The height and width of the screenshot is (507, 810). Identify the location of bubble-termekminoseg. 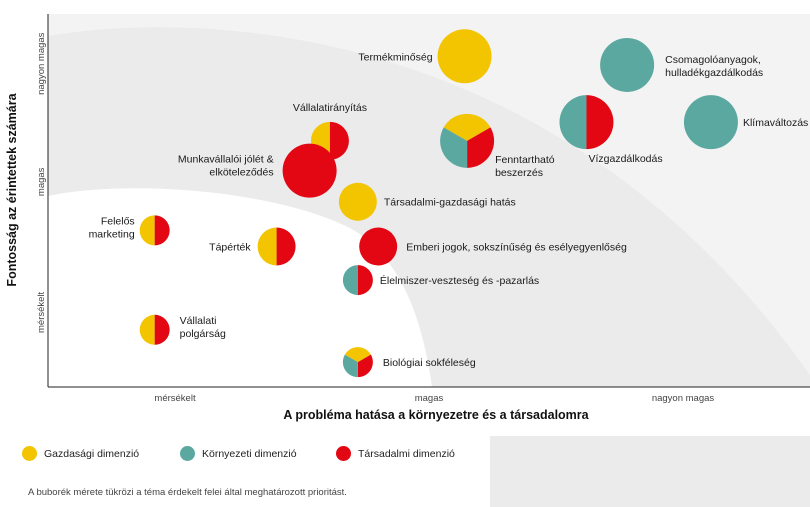
(464, 56).